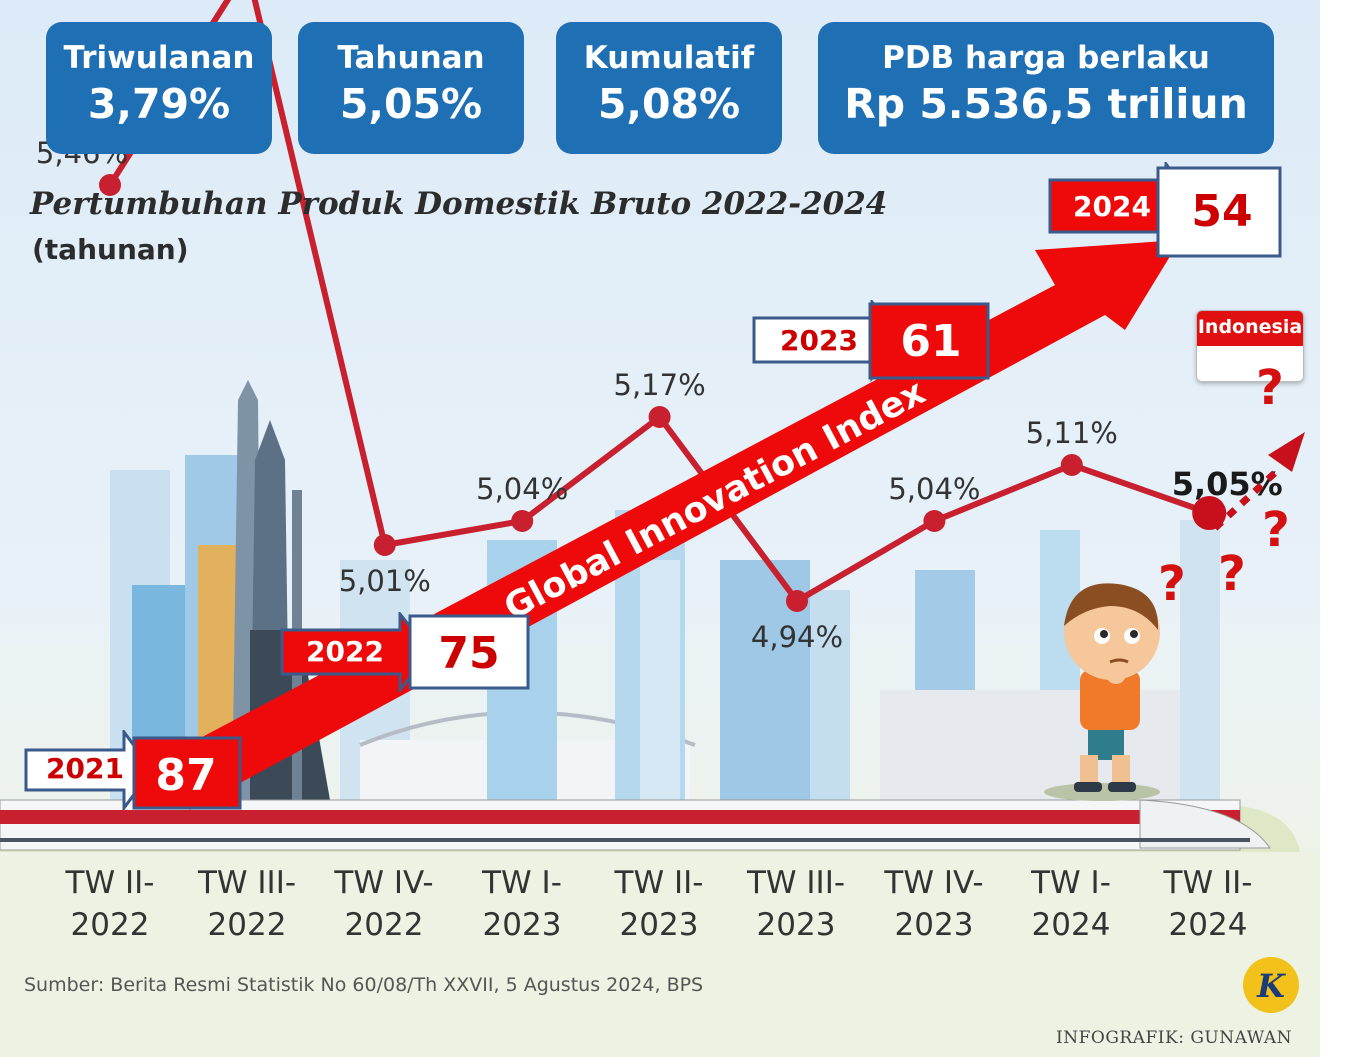  What do you see at coordinates (1250, 328) in the screenshot?
I see `flag-label: Indonesia` at bounding box center [1250, 328].